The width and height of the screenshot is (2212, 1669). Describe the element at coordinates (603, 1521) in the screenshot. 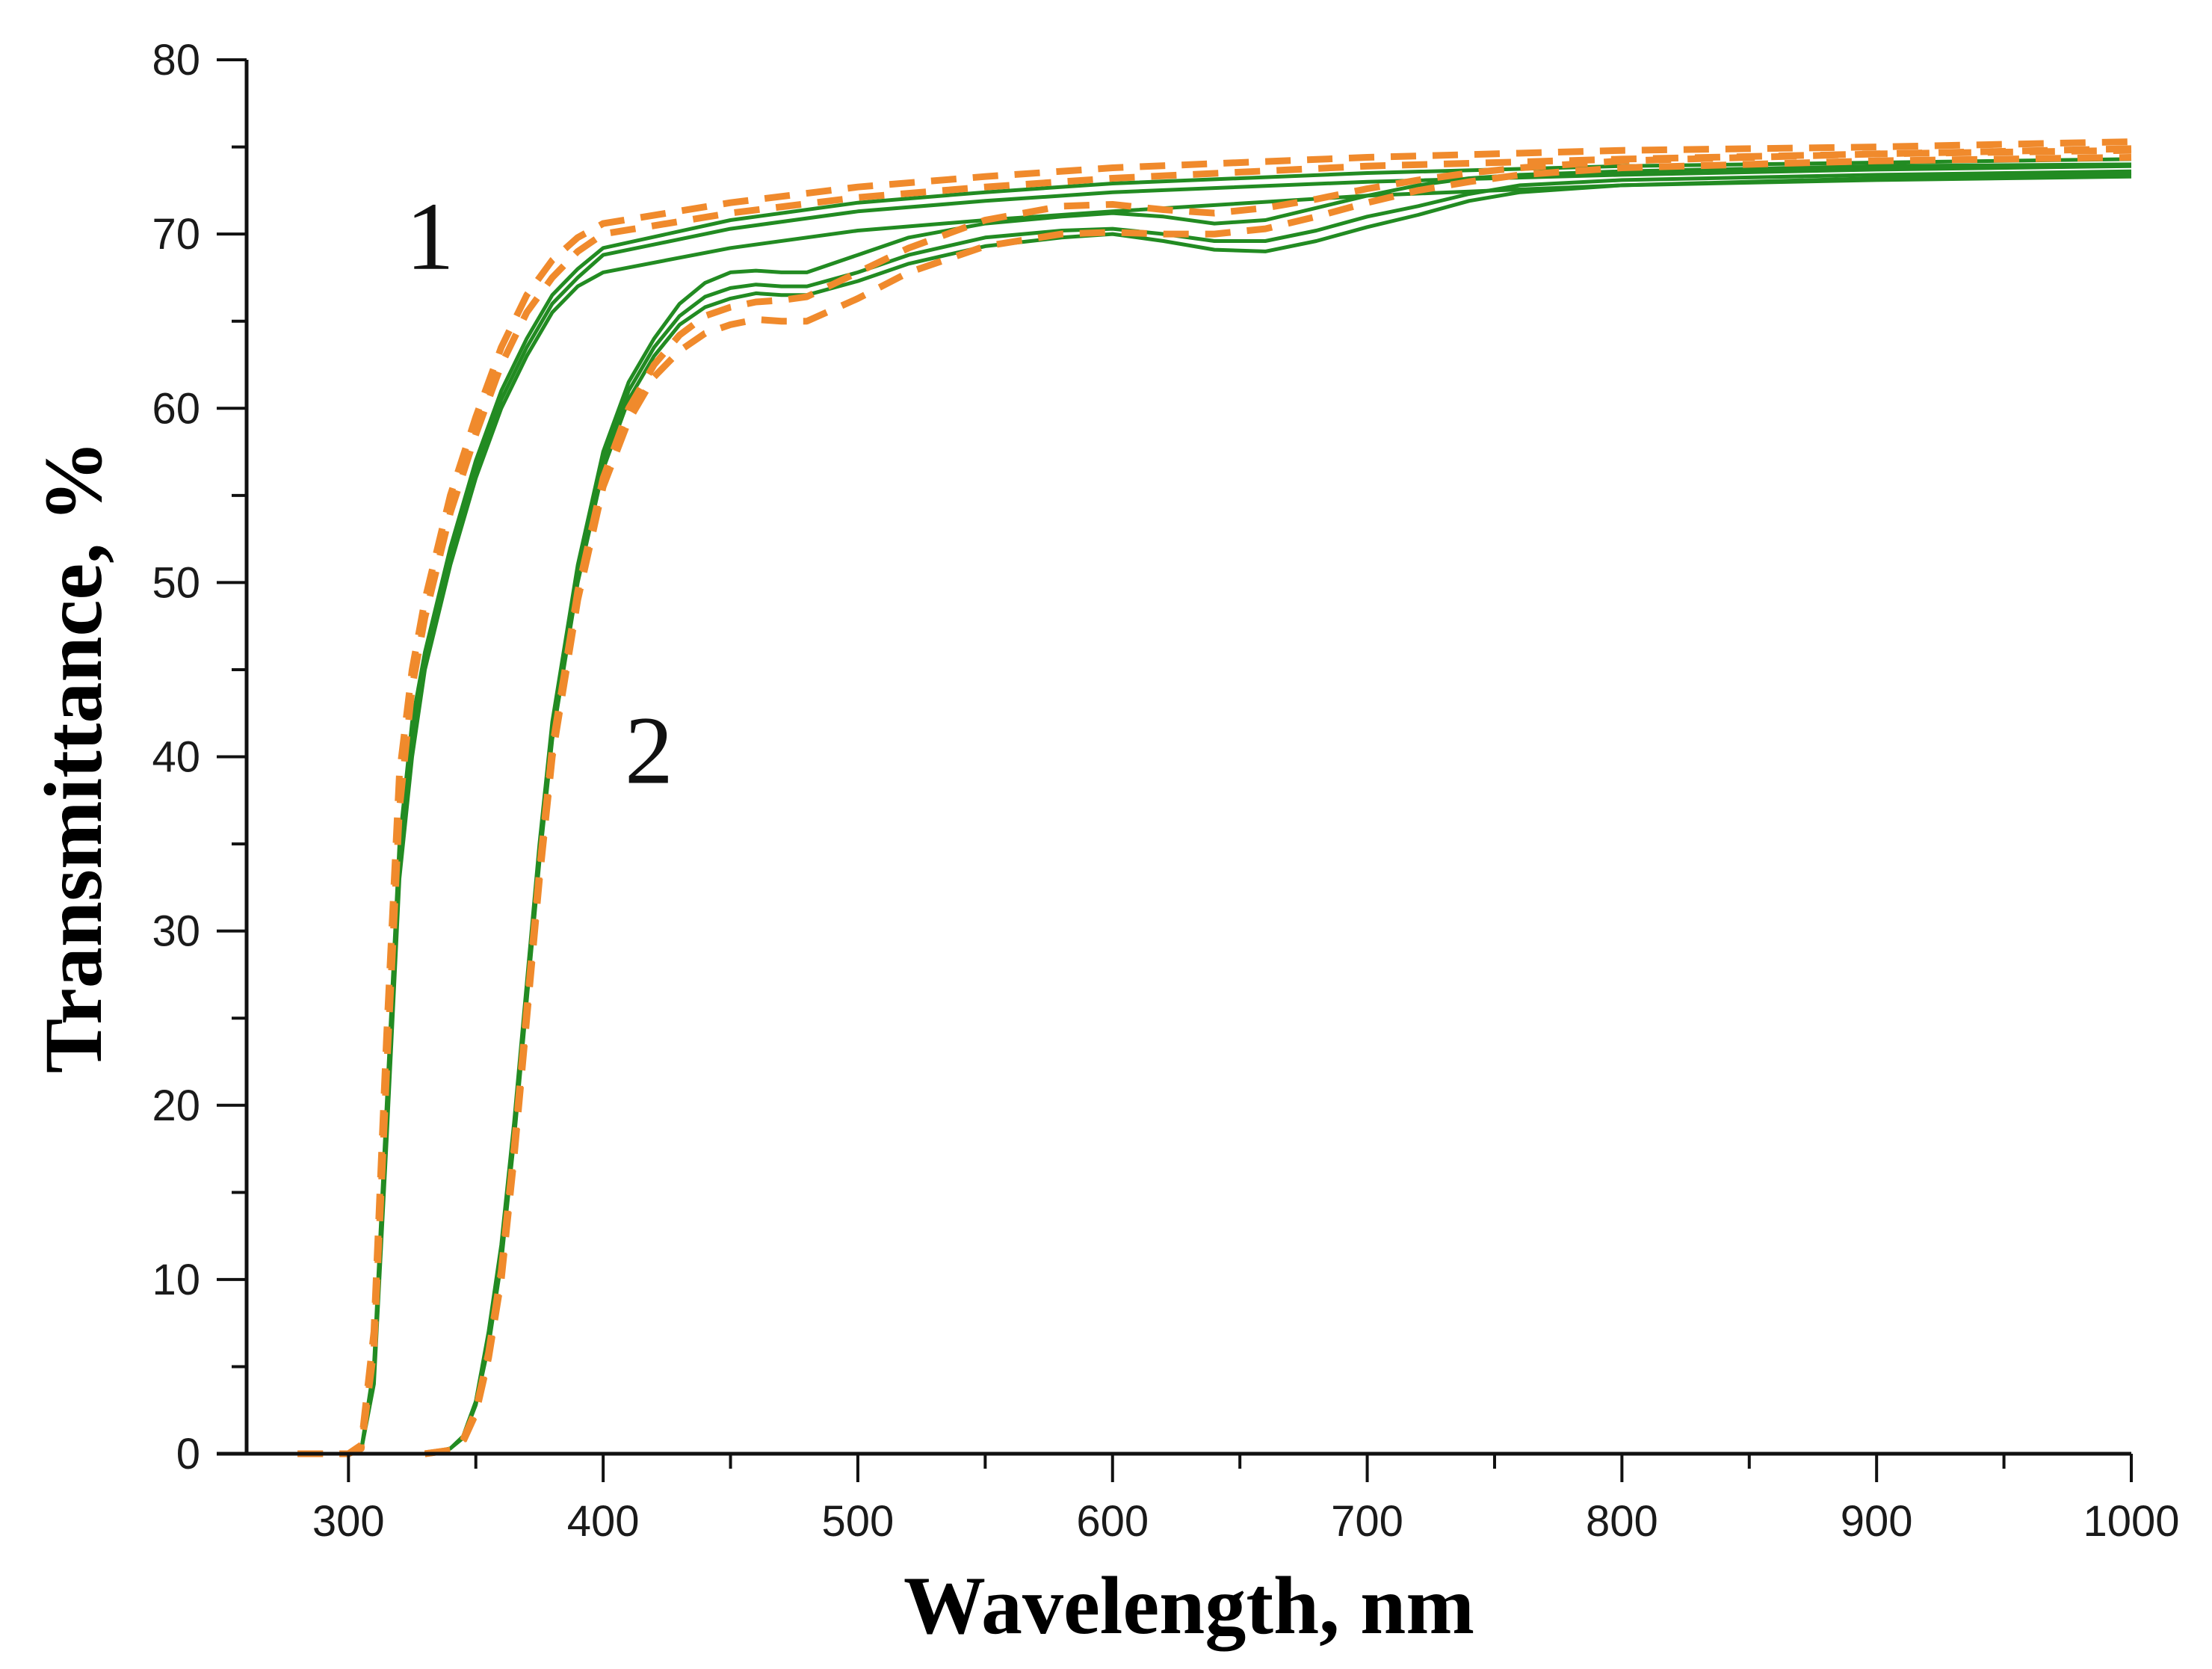

I see `x-tick-label: 400` at that location.